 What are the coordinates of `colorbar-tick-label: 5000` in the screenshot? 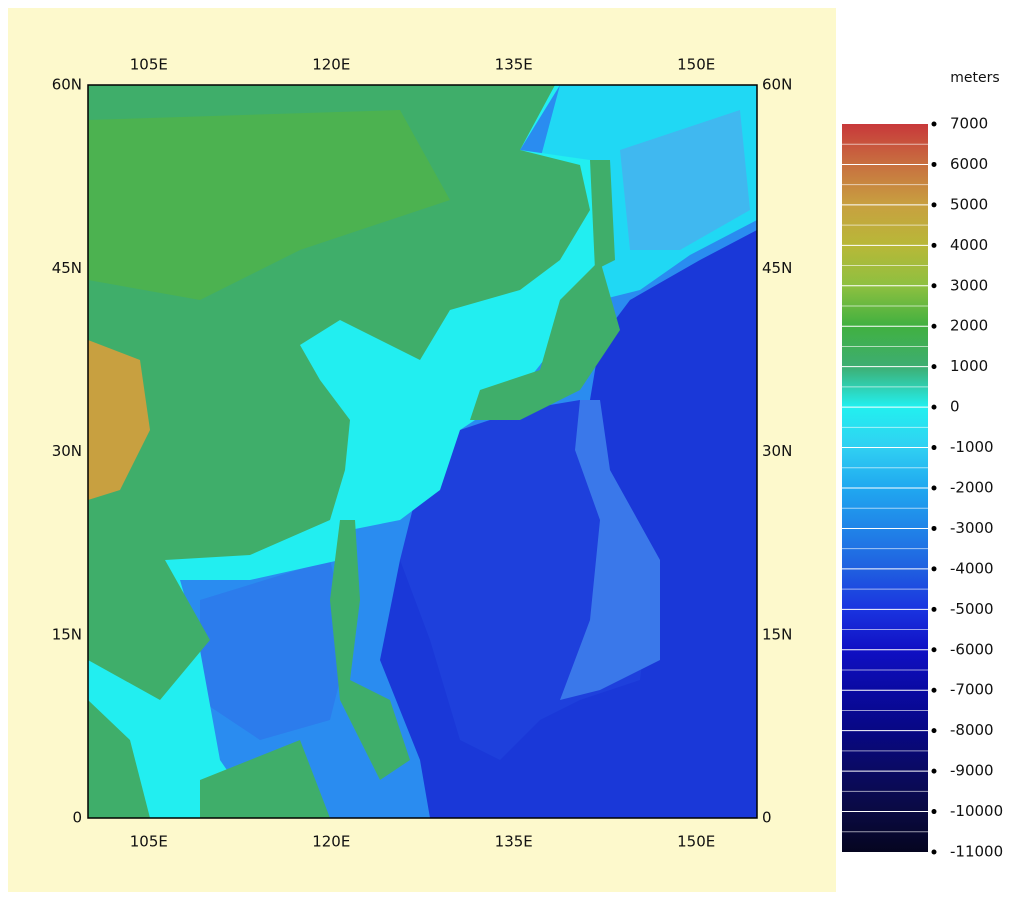 It's located at (969, 204).